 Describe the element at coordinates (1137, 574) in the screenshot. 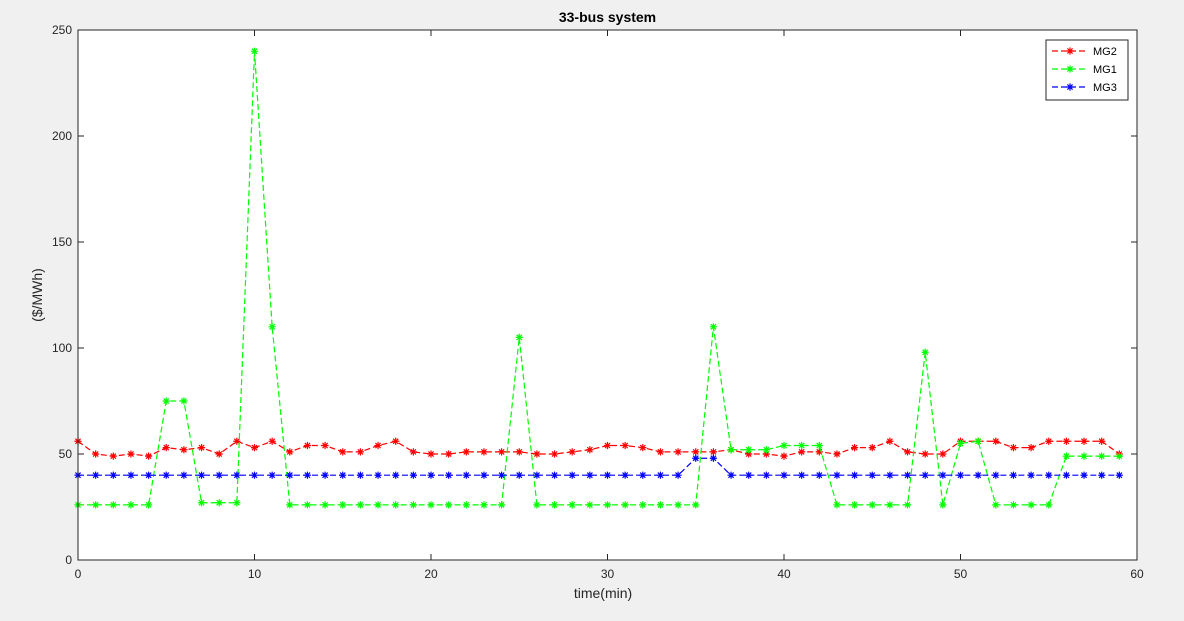

I see `x-tick-label: 60` at that location.